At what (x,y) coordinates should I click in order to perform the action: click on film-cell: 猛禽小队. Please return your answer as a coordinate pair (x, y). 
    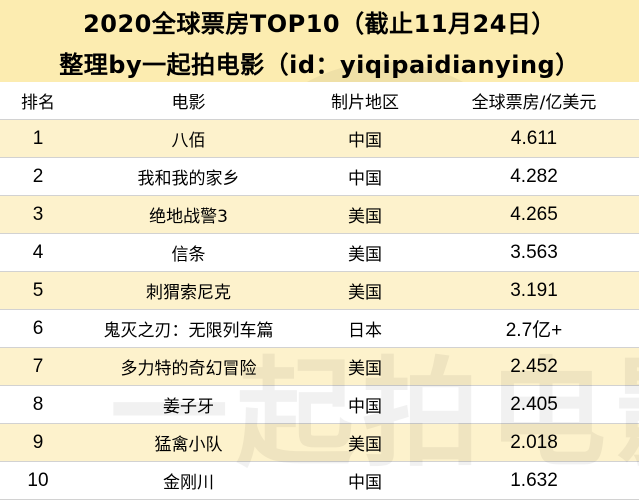
    Looking at the image, I should click on (188, 442).